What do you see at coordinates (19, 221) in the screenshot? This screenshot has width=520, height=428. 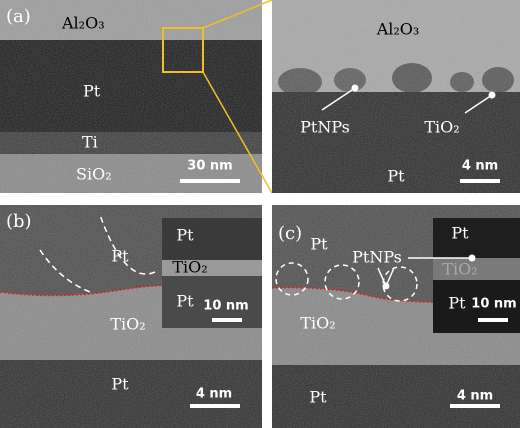 I see `panel-label: (b)` at bounding box center [19, 221].